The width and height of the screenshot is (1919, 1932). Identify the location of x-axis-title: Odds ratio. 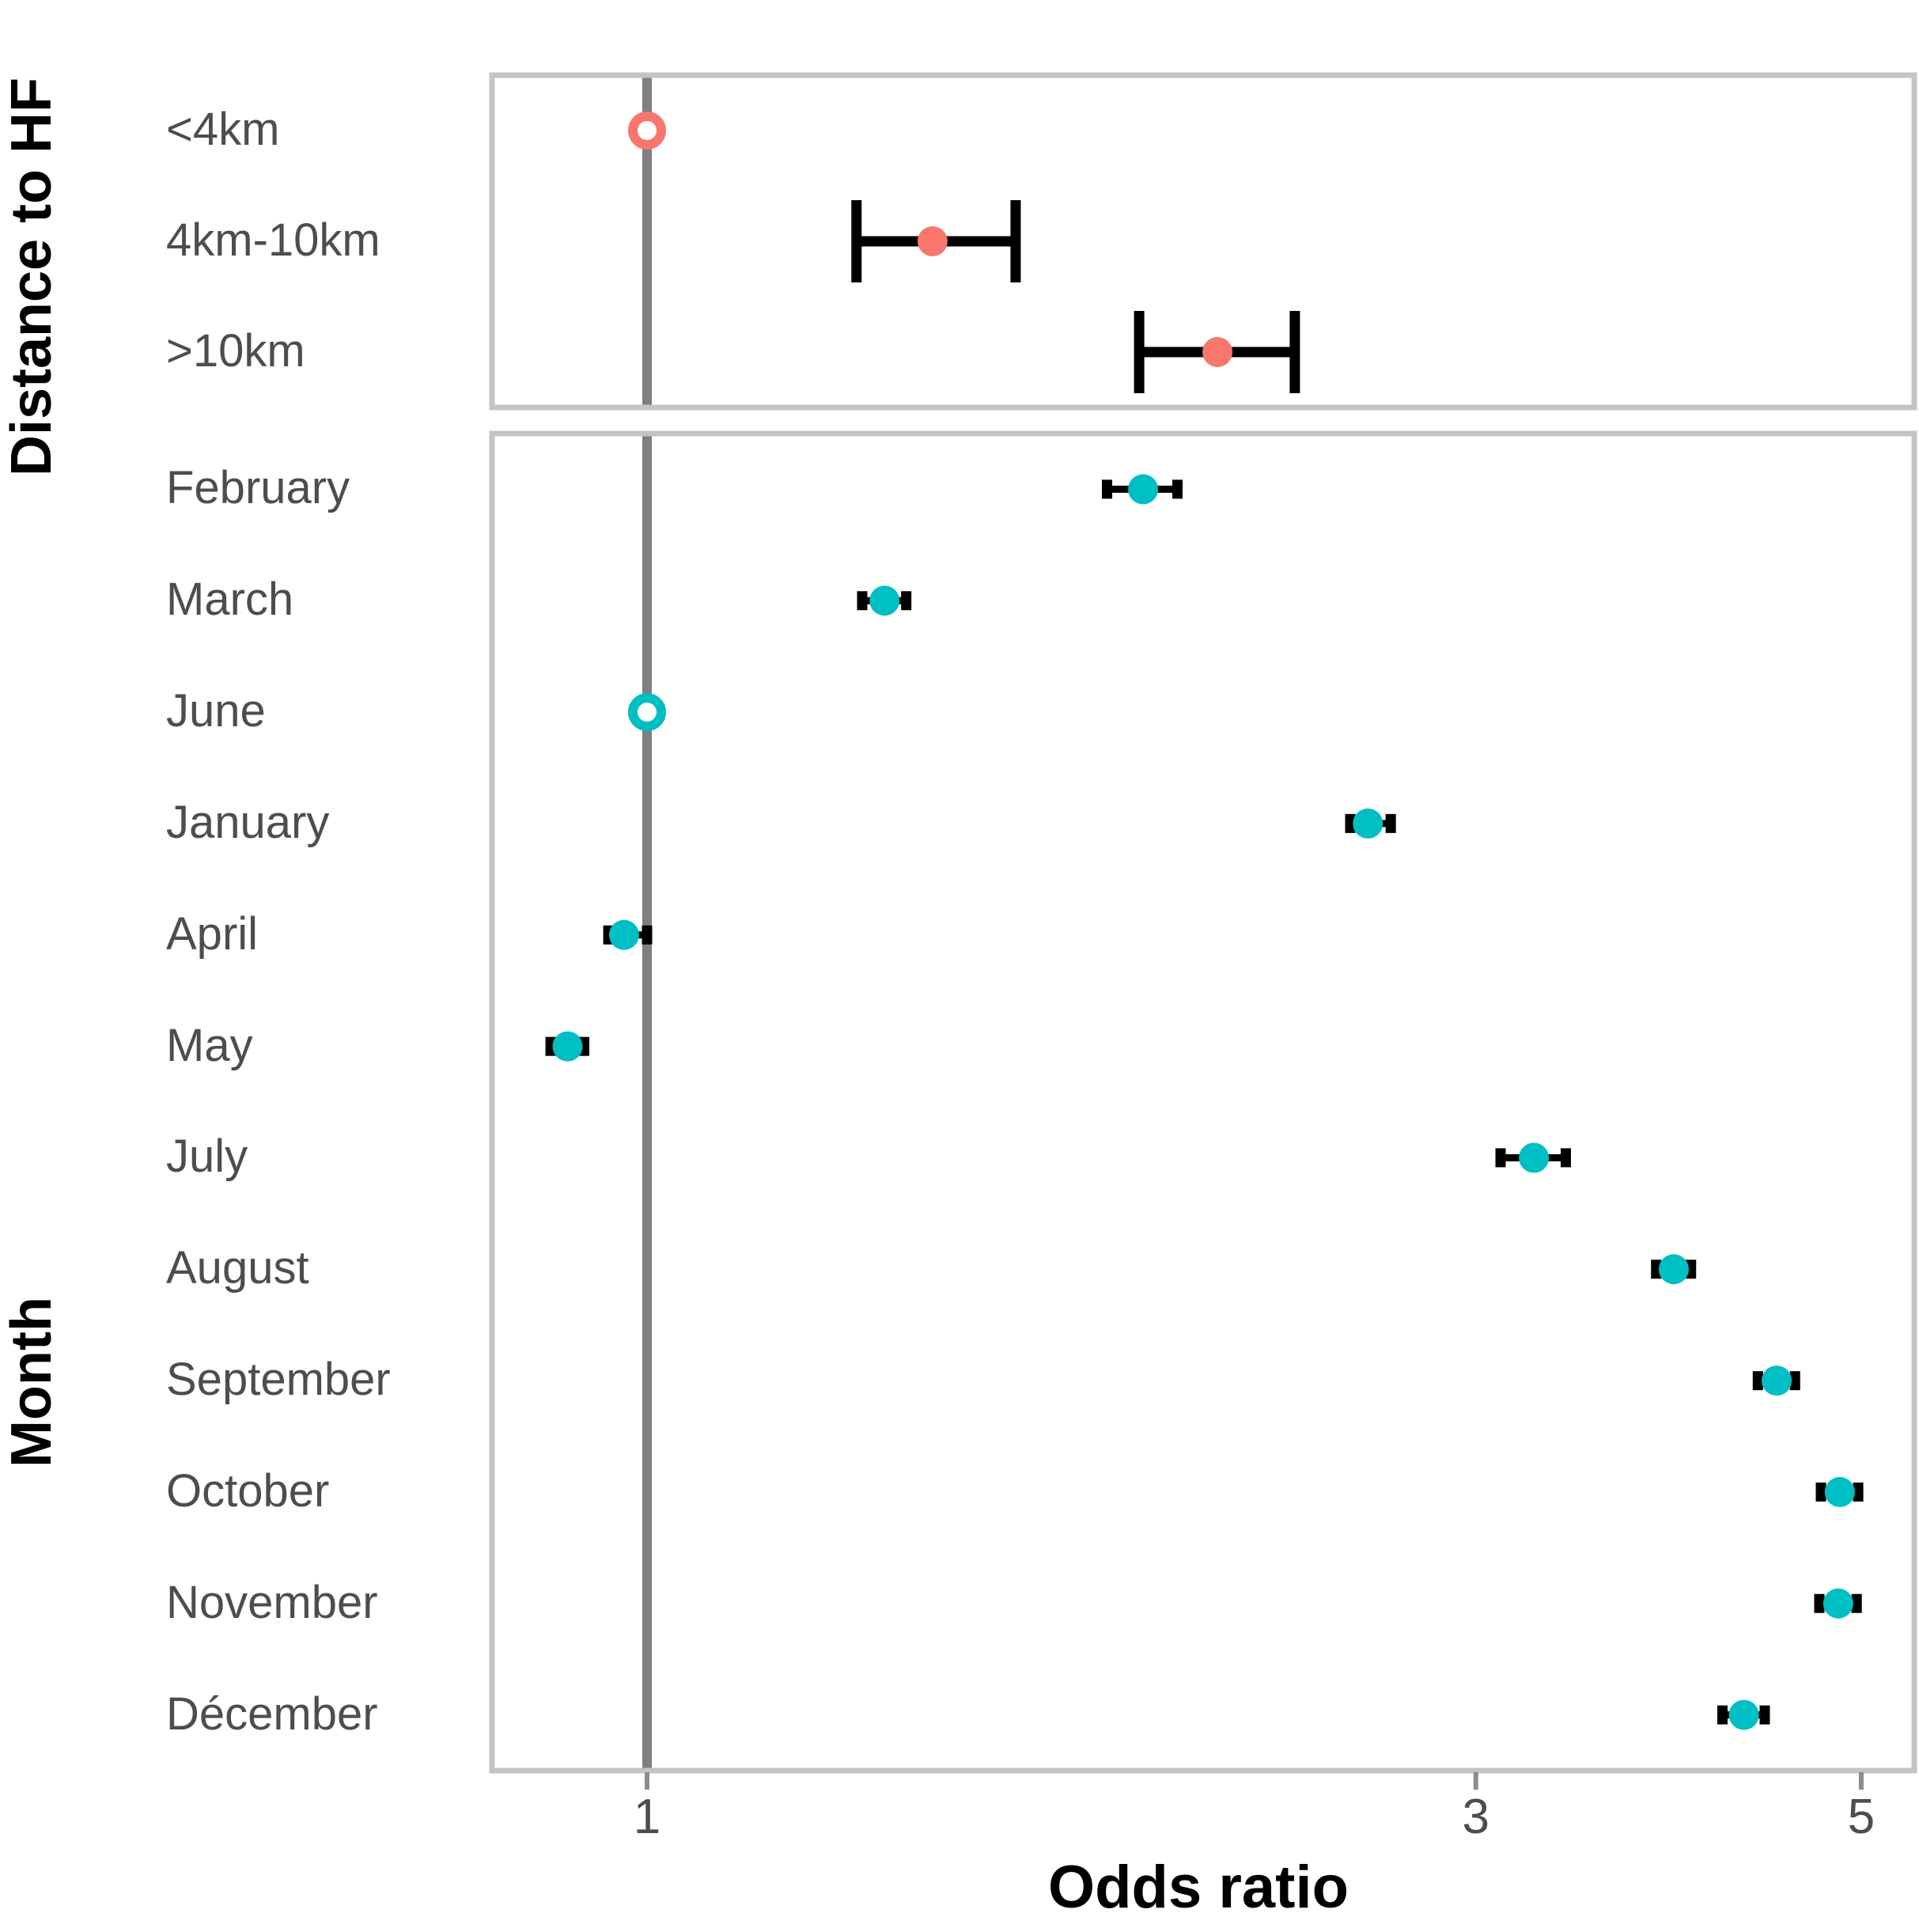
(1198, 1887).